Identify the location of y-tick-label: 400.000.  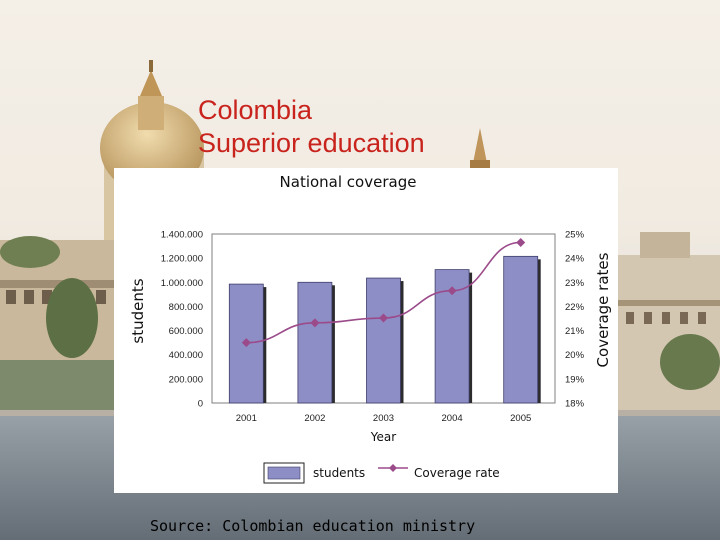
(186, 355).